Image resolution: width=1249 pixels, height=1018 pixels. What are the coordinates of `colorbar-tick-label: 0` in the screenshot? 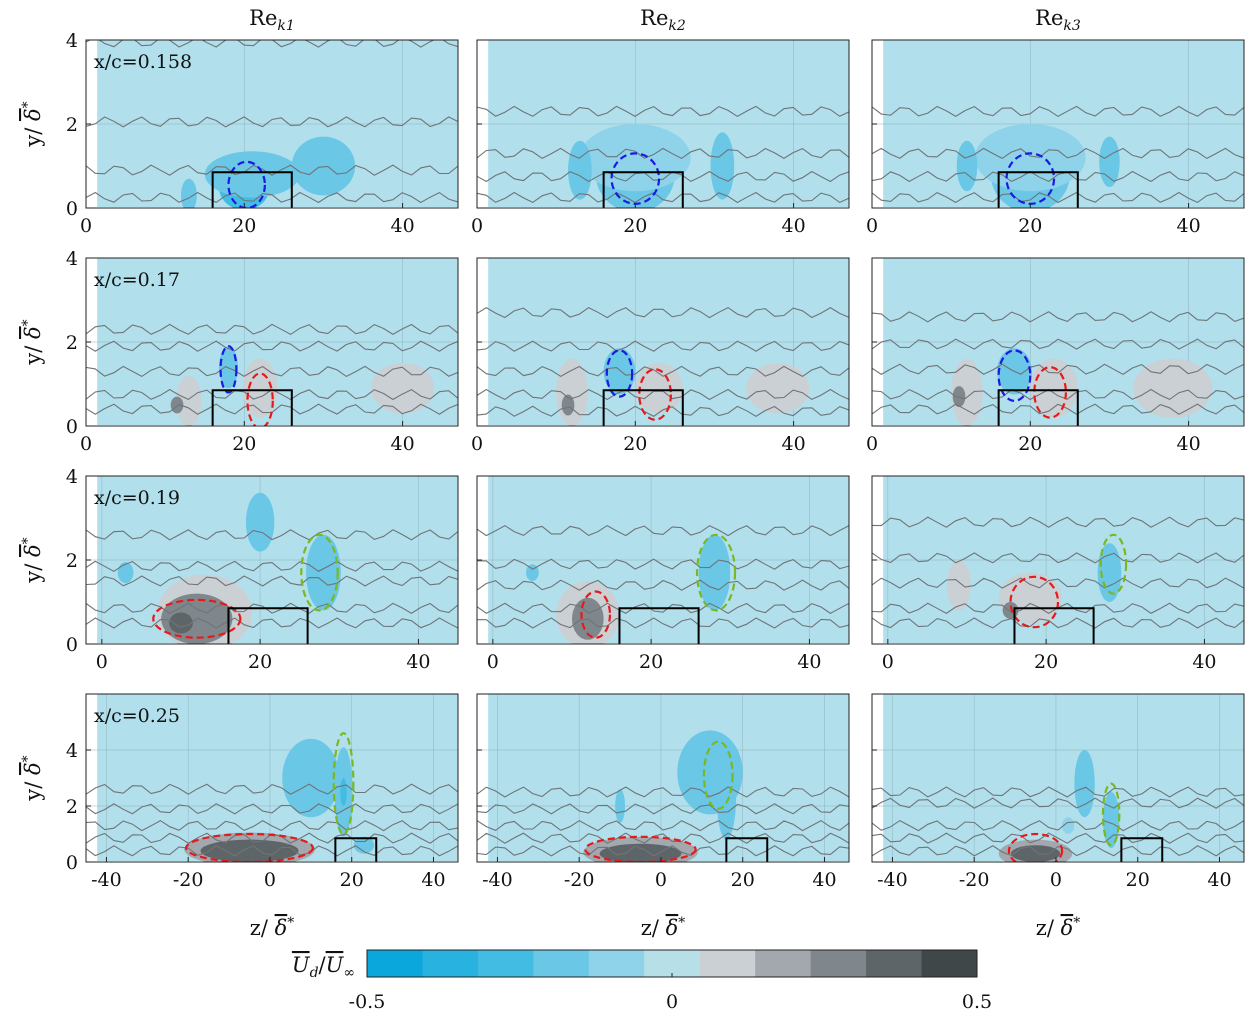 It's located at (672, 1002).